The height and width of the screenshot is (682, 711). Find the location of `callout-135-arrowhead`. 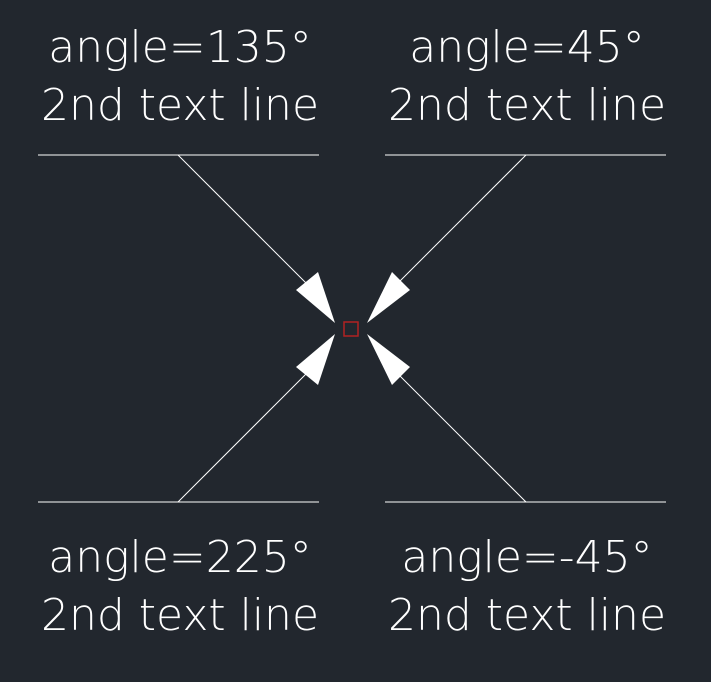

callout-135-arrowhead is located at coordinates (315, 297).